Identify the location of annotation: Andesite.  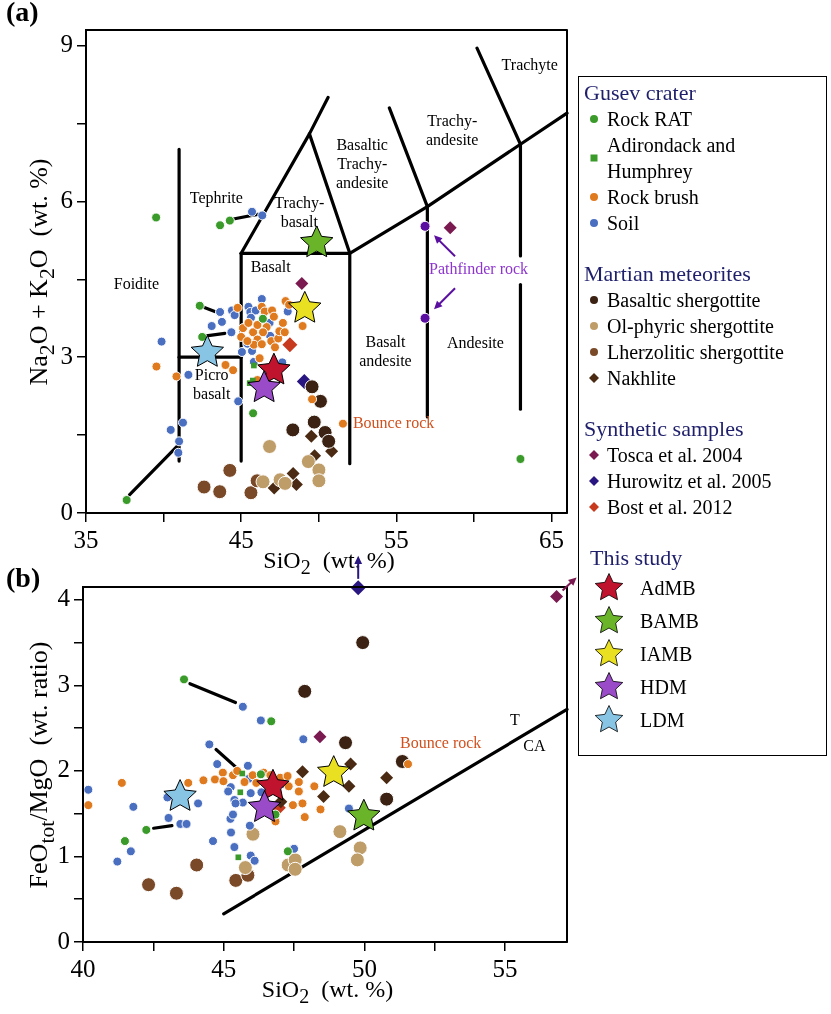
(475, 342).